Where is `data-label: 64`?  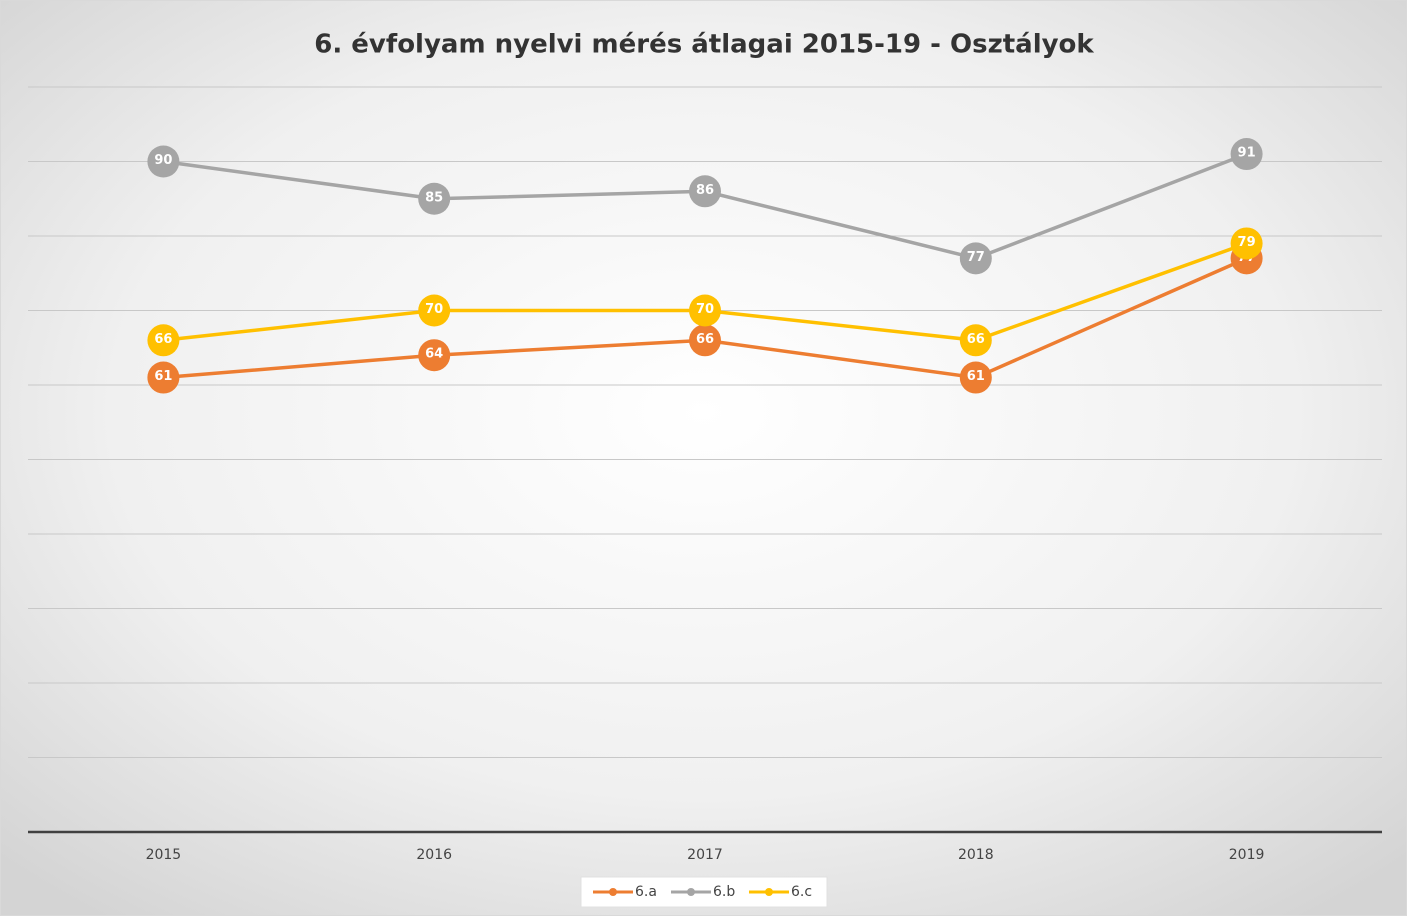 data-label: 64 is located at coordinates (434, 354).